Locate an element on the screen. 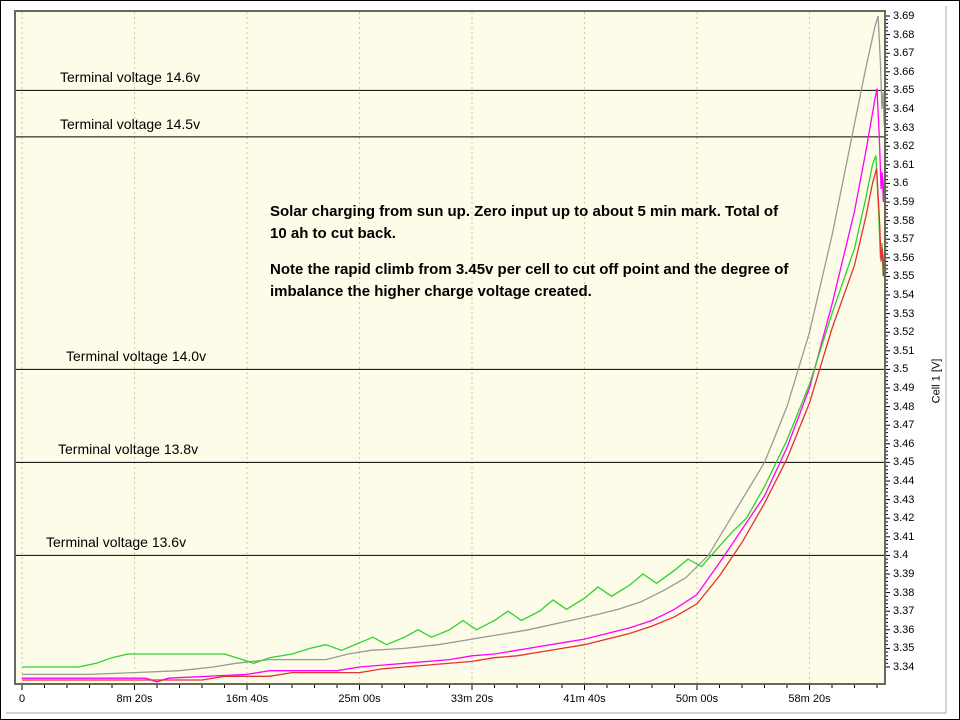  y-tick-label: 3.45 is located at coordinates (904, 462).